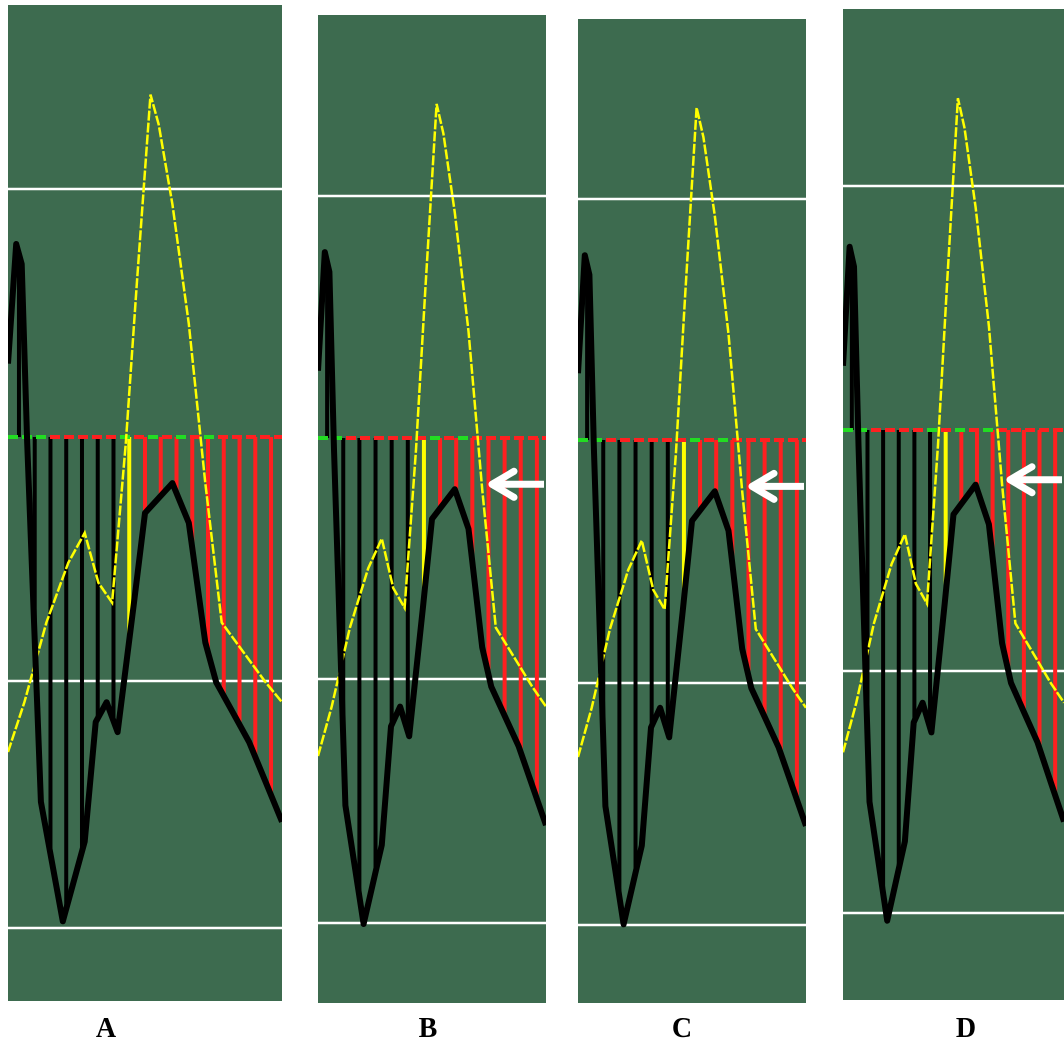 This screenshot has height=1047, width=1064. What do you see at coordinates (682, 1028) in the screenshot?
I see `panel-label-c: C` at bounding box center [682, 1028].